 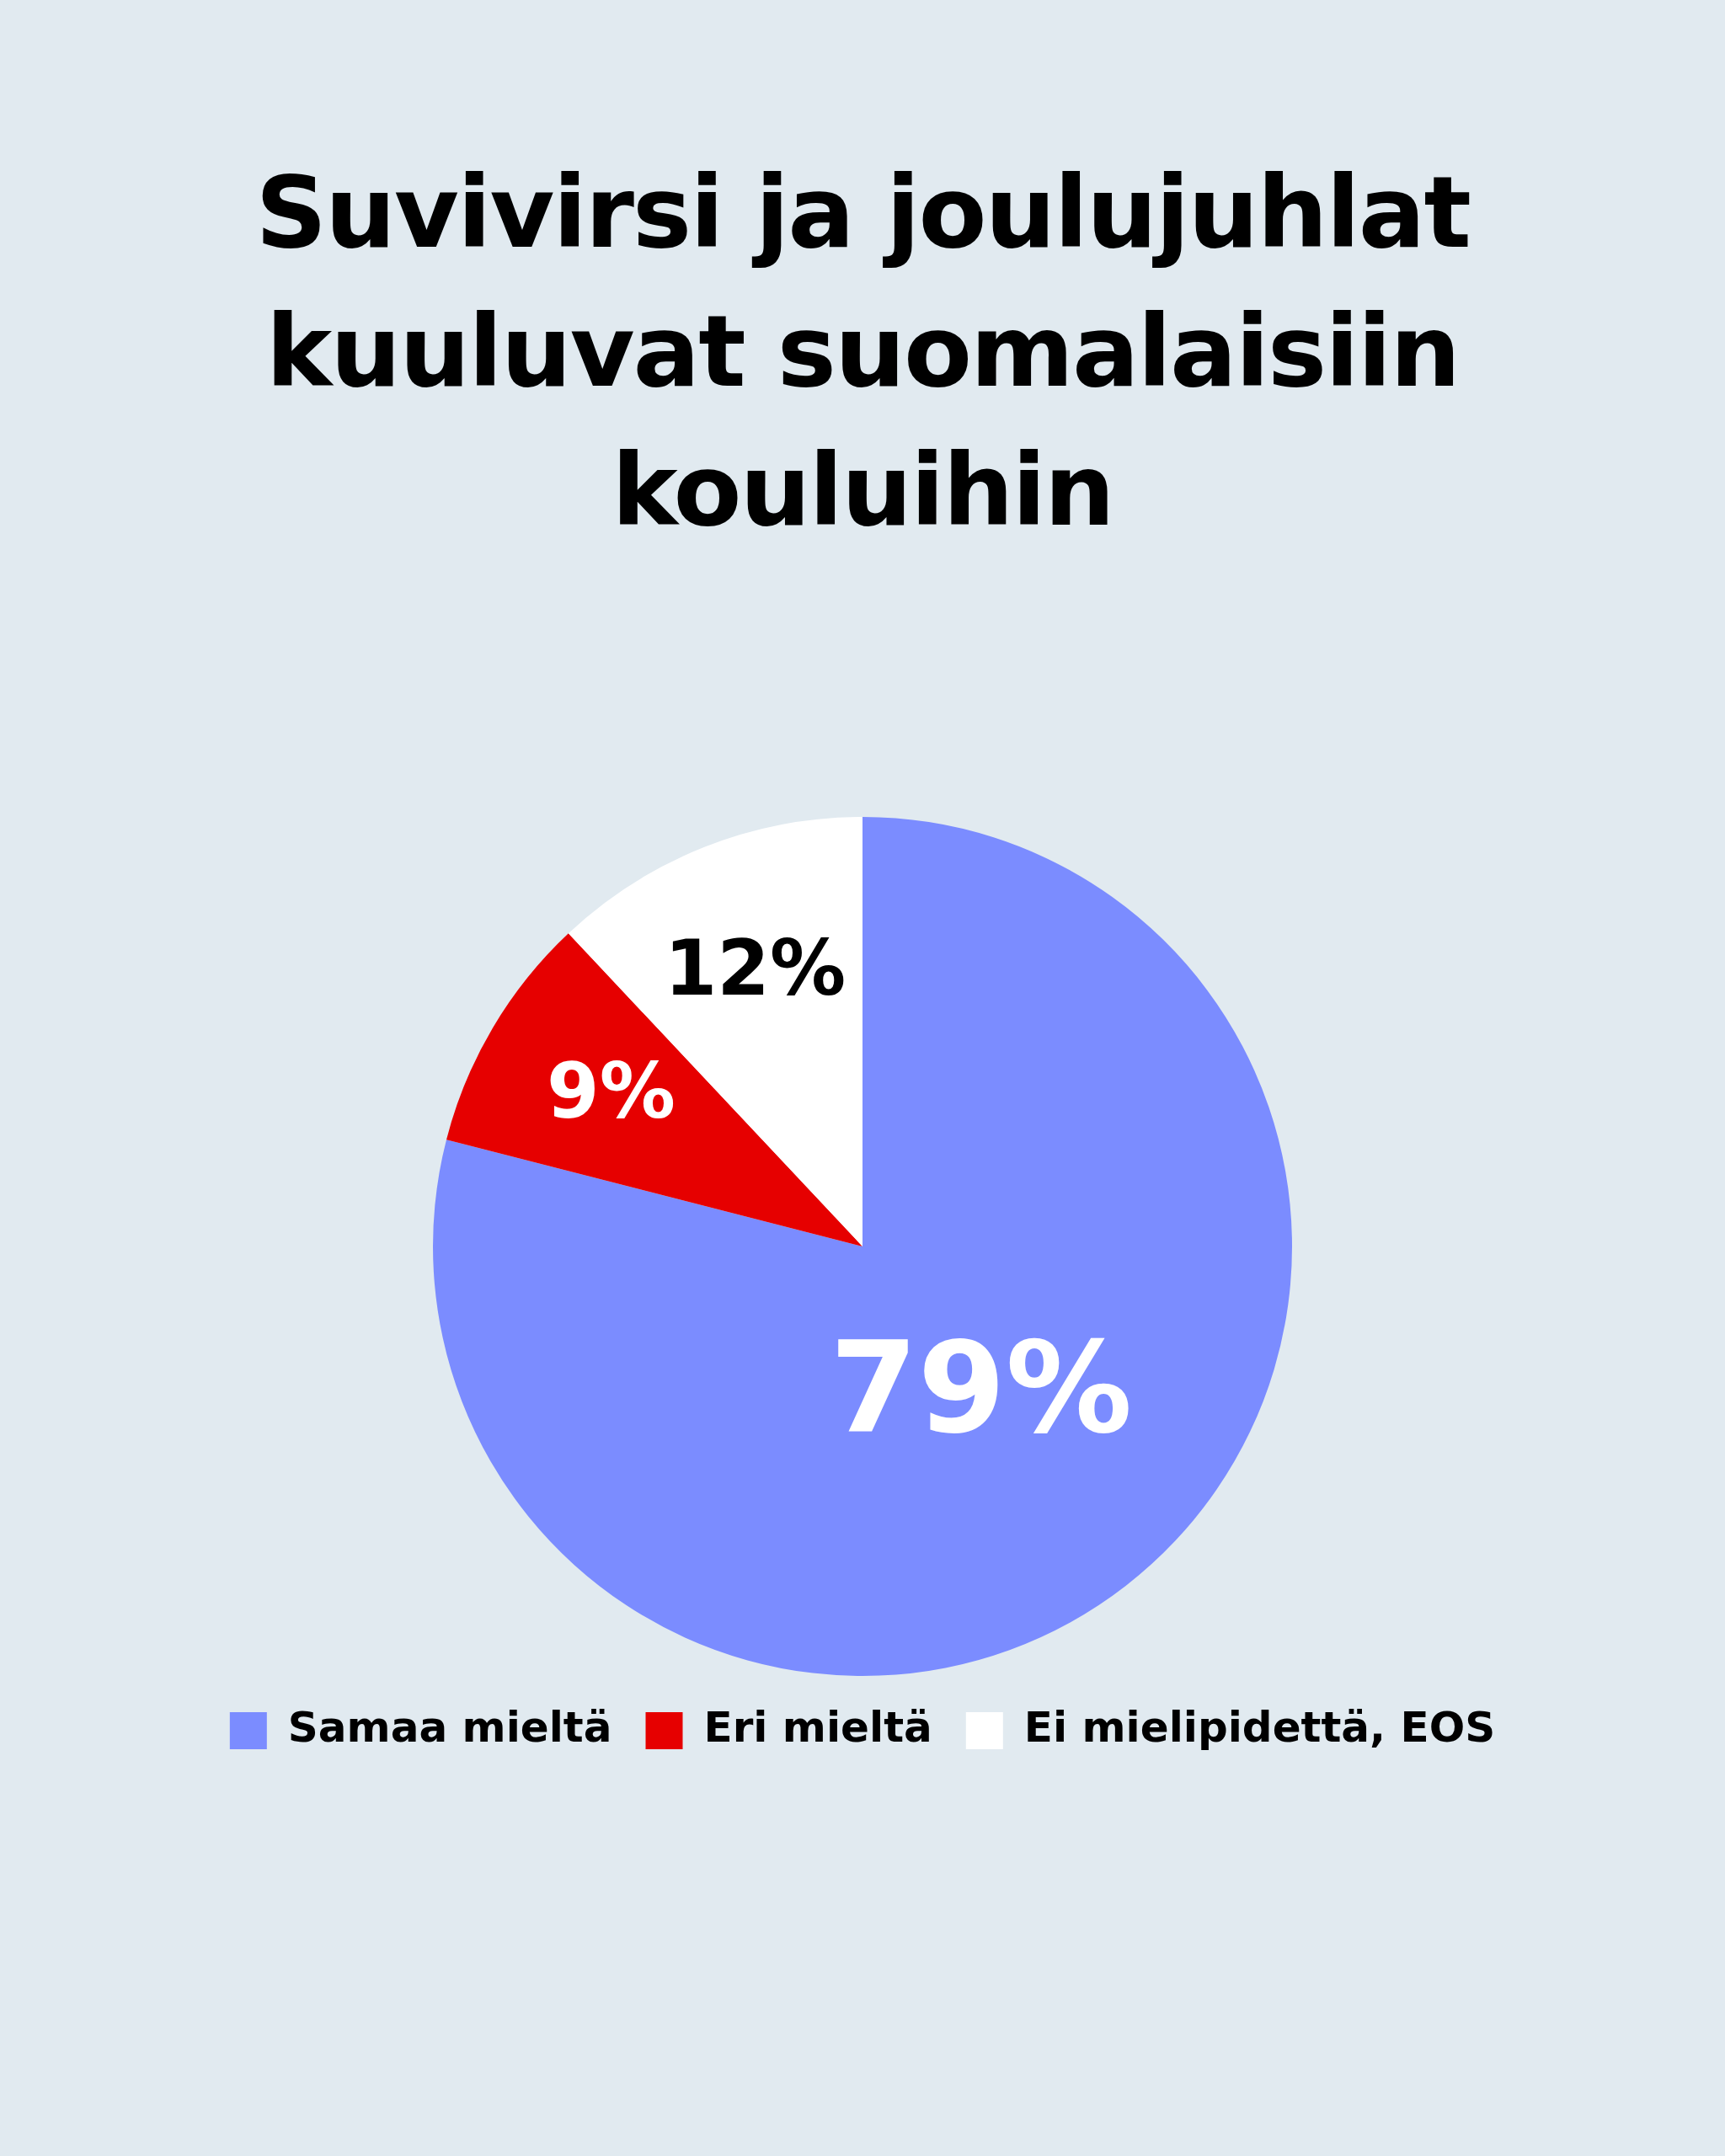 I want to click on chart-title: Suvivirsi ja joulujuhlat kuuluvat suomalaisiin kouluihin, so click(x=862, y=351).